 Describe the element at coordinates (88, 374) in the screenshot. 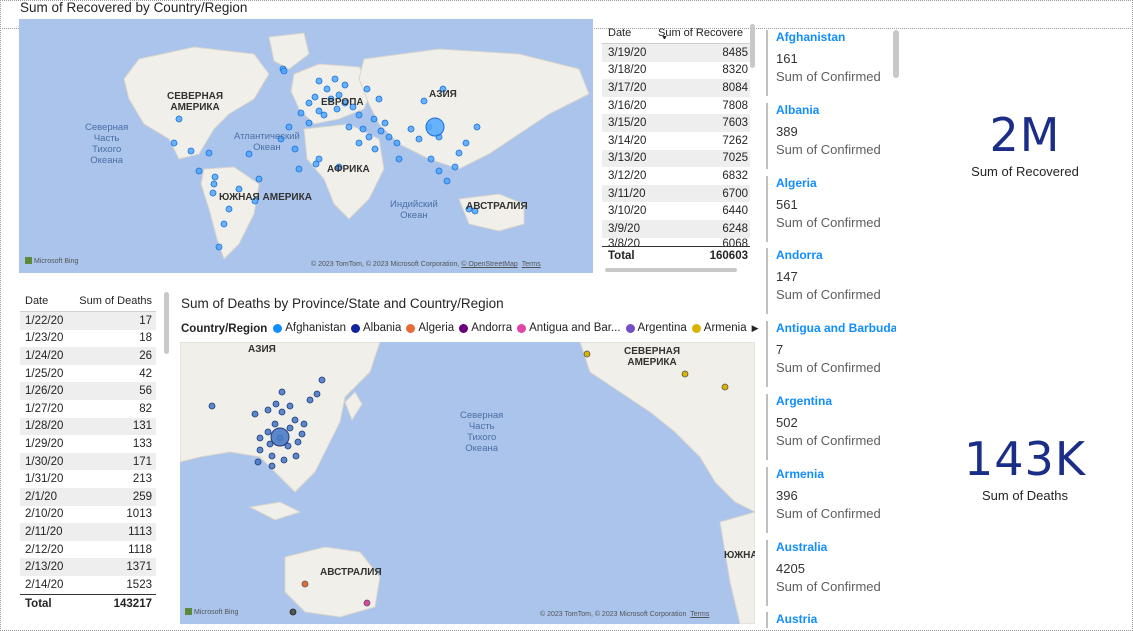

I see `table-row: 1/25/20 42` at that location.